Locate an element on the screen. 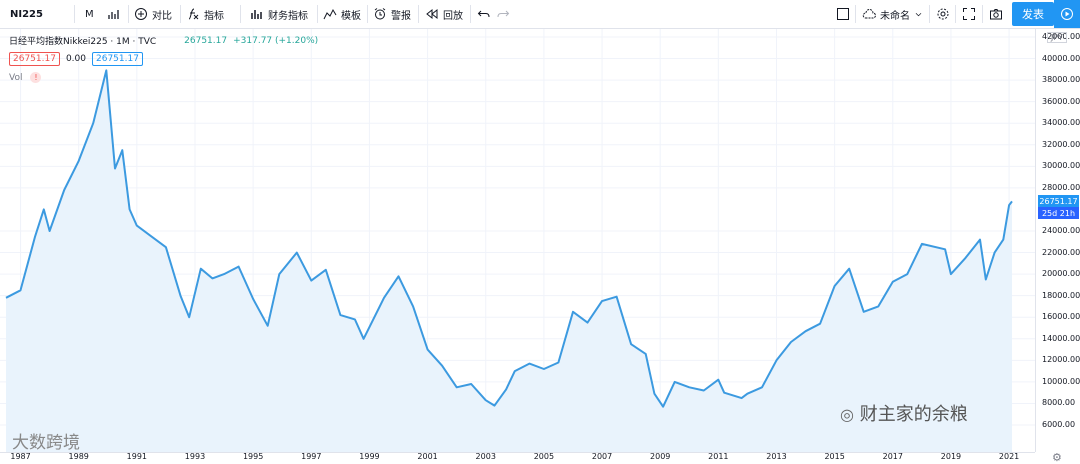 The width and height of the screenshot is (1080, 464). compare-button: 对比 is located at coordinates (153, 14).